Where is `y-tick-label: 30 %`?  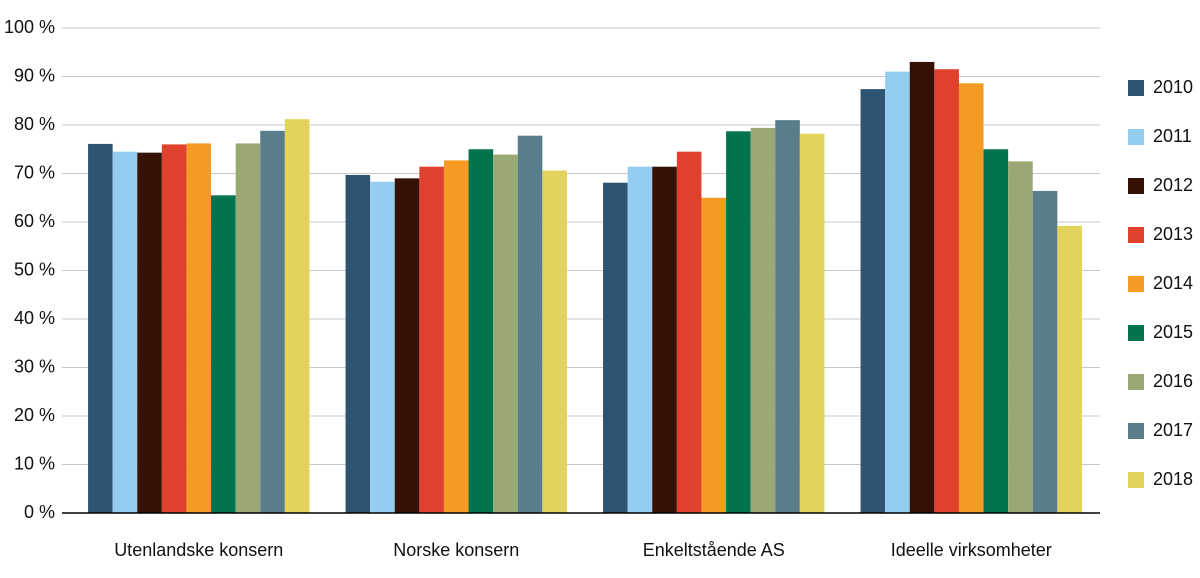
y-tick-label: 30 % is located at coordinates (34, 366).